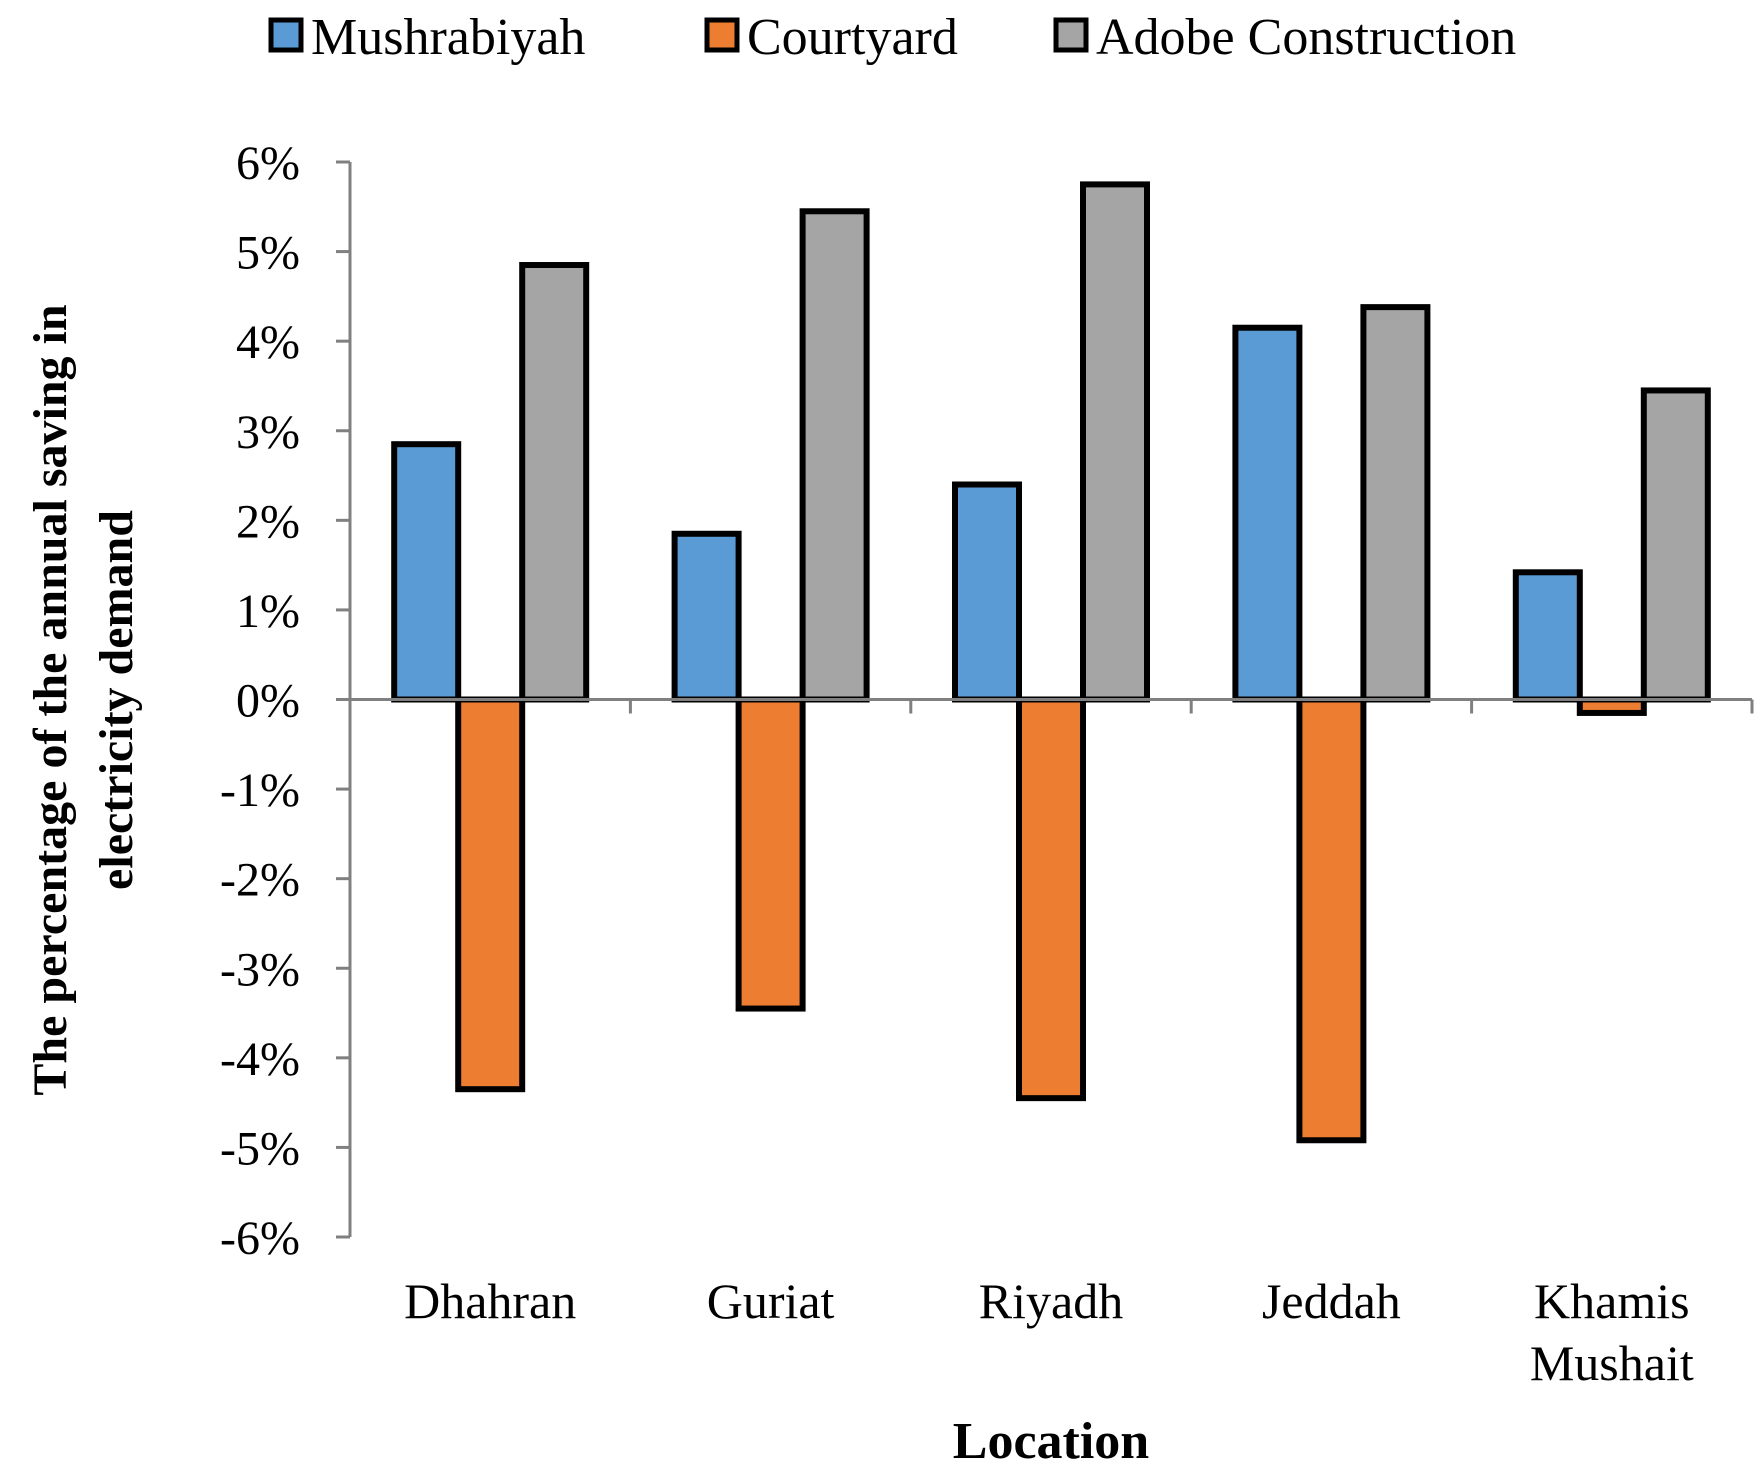 The image size is (1762, 1473). What do you see at coordinates (268, 163) in the screenshot?
I see `y-tick-label: 6%` at bounding box center [268, 163].